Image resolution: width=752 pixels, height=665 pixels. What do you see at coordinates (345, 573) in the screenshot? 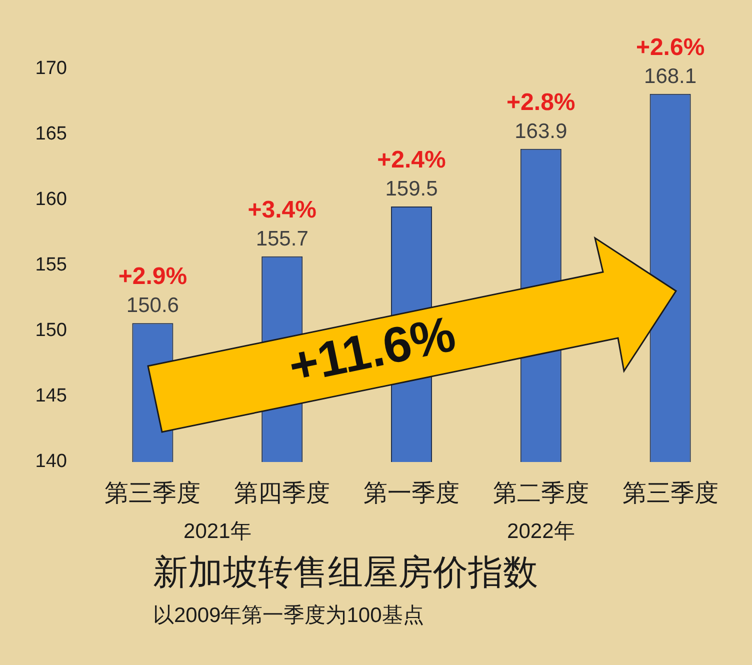
I see `text: 新加坡转售组屋房价指数` at bounding box center [345, 573].